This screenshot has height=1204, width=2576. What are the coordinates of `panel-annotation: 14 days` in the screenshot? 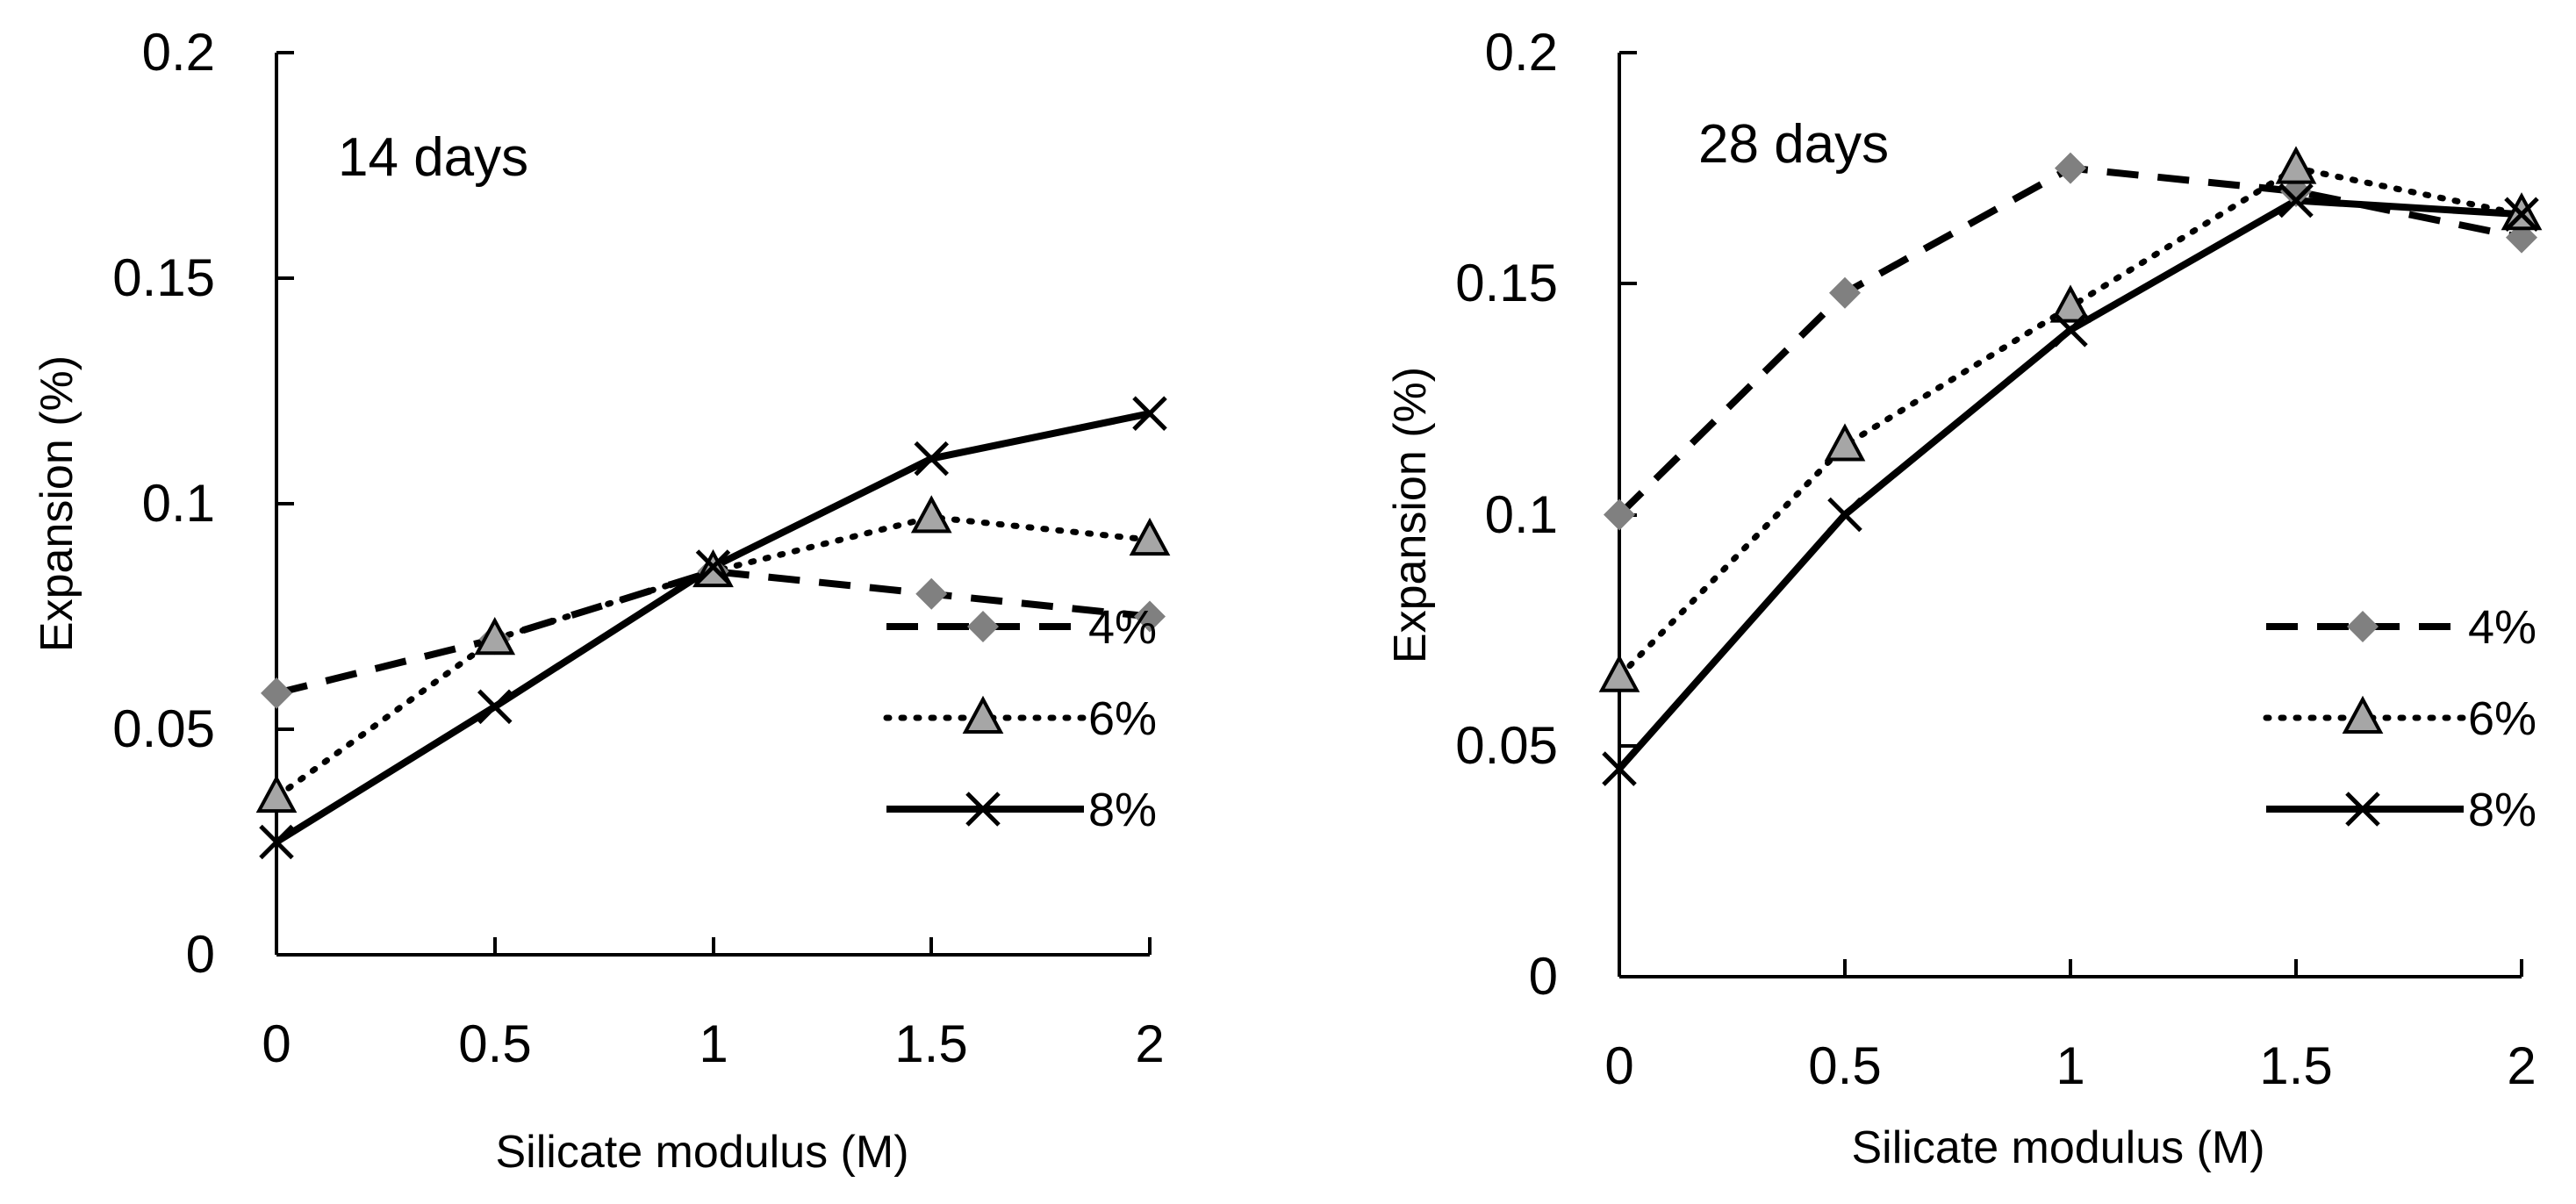 It's located at (433, 157).